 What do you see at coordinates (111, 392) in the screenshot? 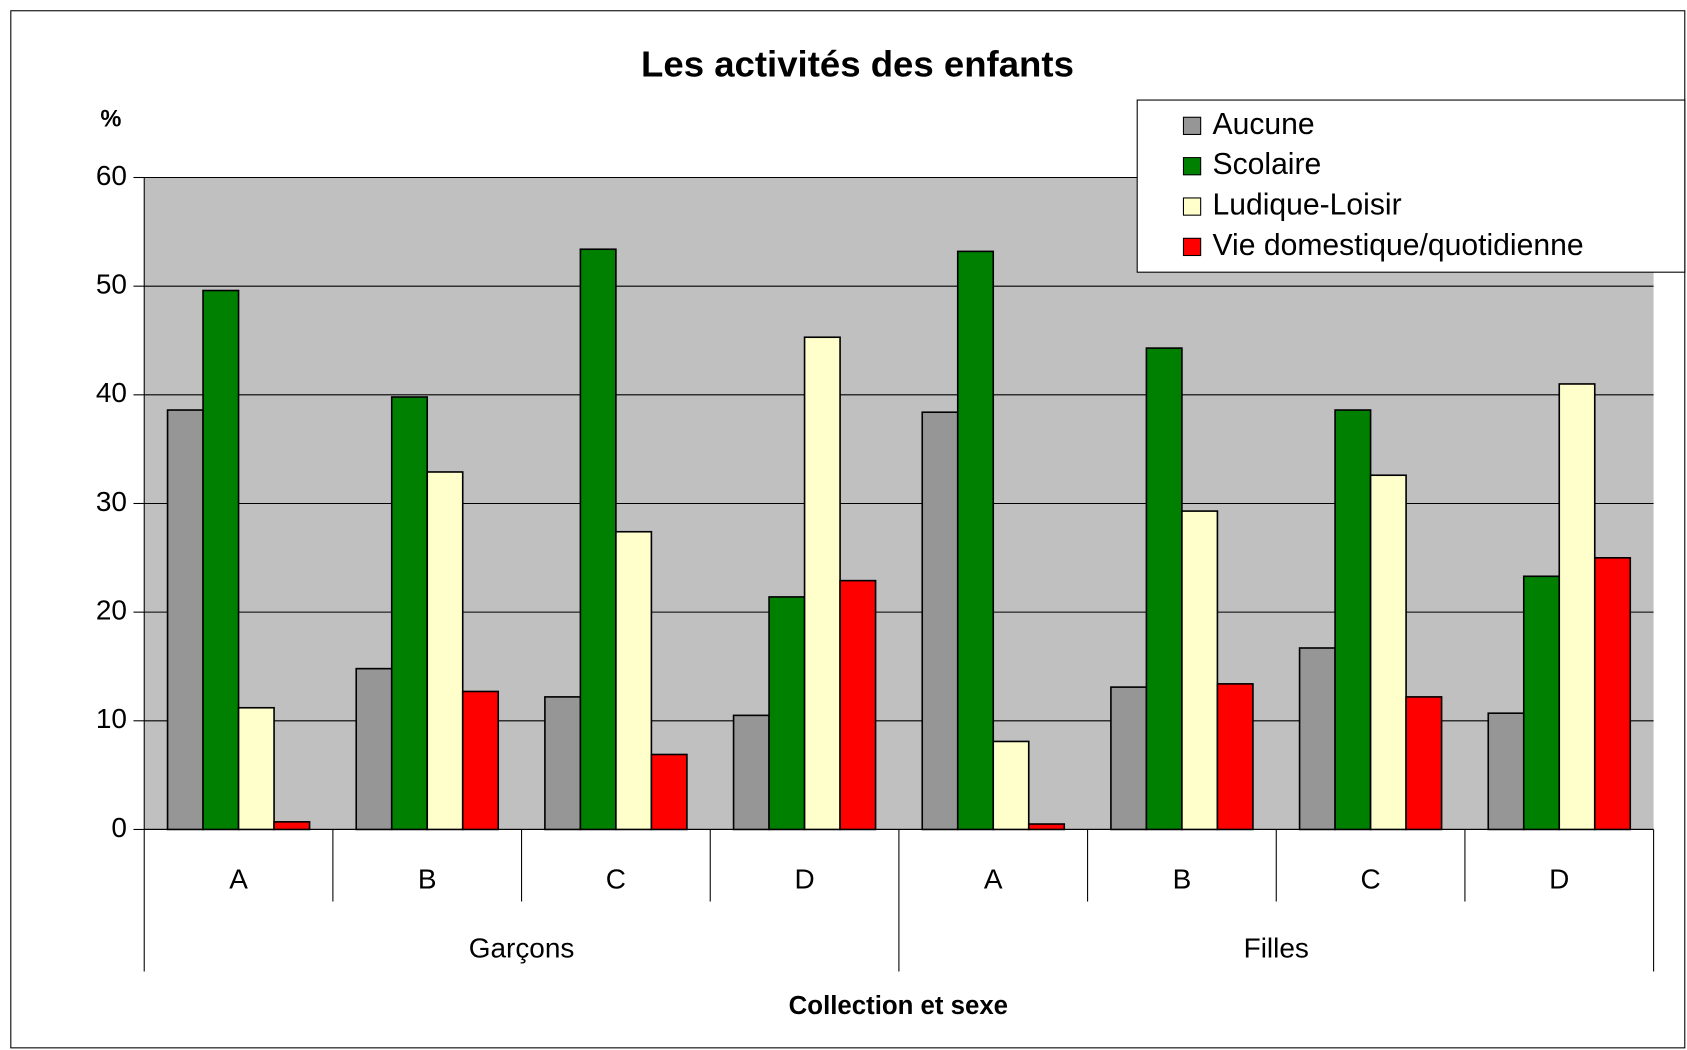
I see `y-tick-label: 40` at bounding box center [111, 392].